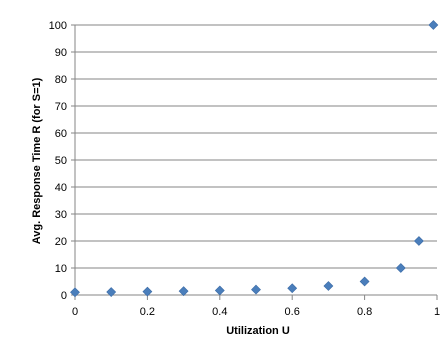 Image resolution: width=447 pixels, height=345 pixels. What do you see at coordinates (61, 188) in the screenshot?
I see `y-tick-label: 40` at bounding box center [61, 188].